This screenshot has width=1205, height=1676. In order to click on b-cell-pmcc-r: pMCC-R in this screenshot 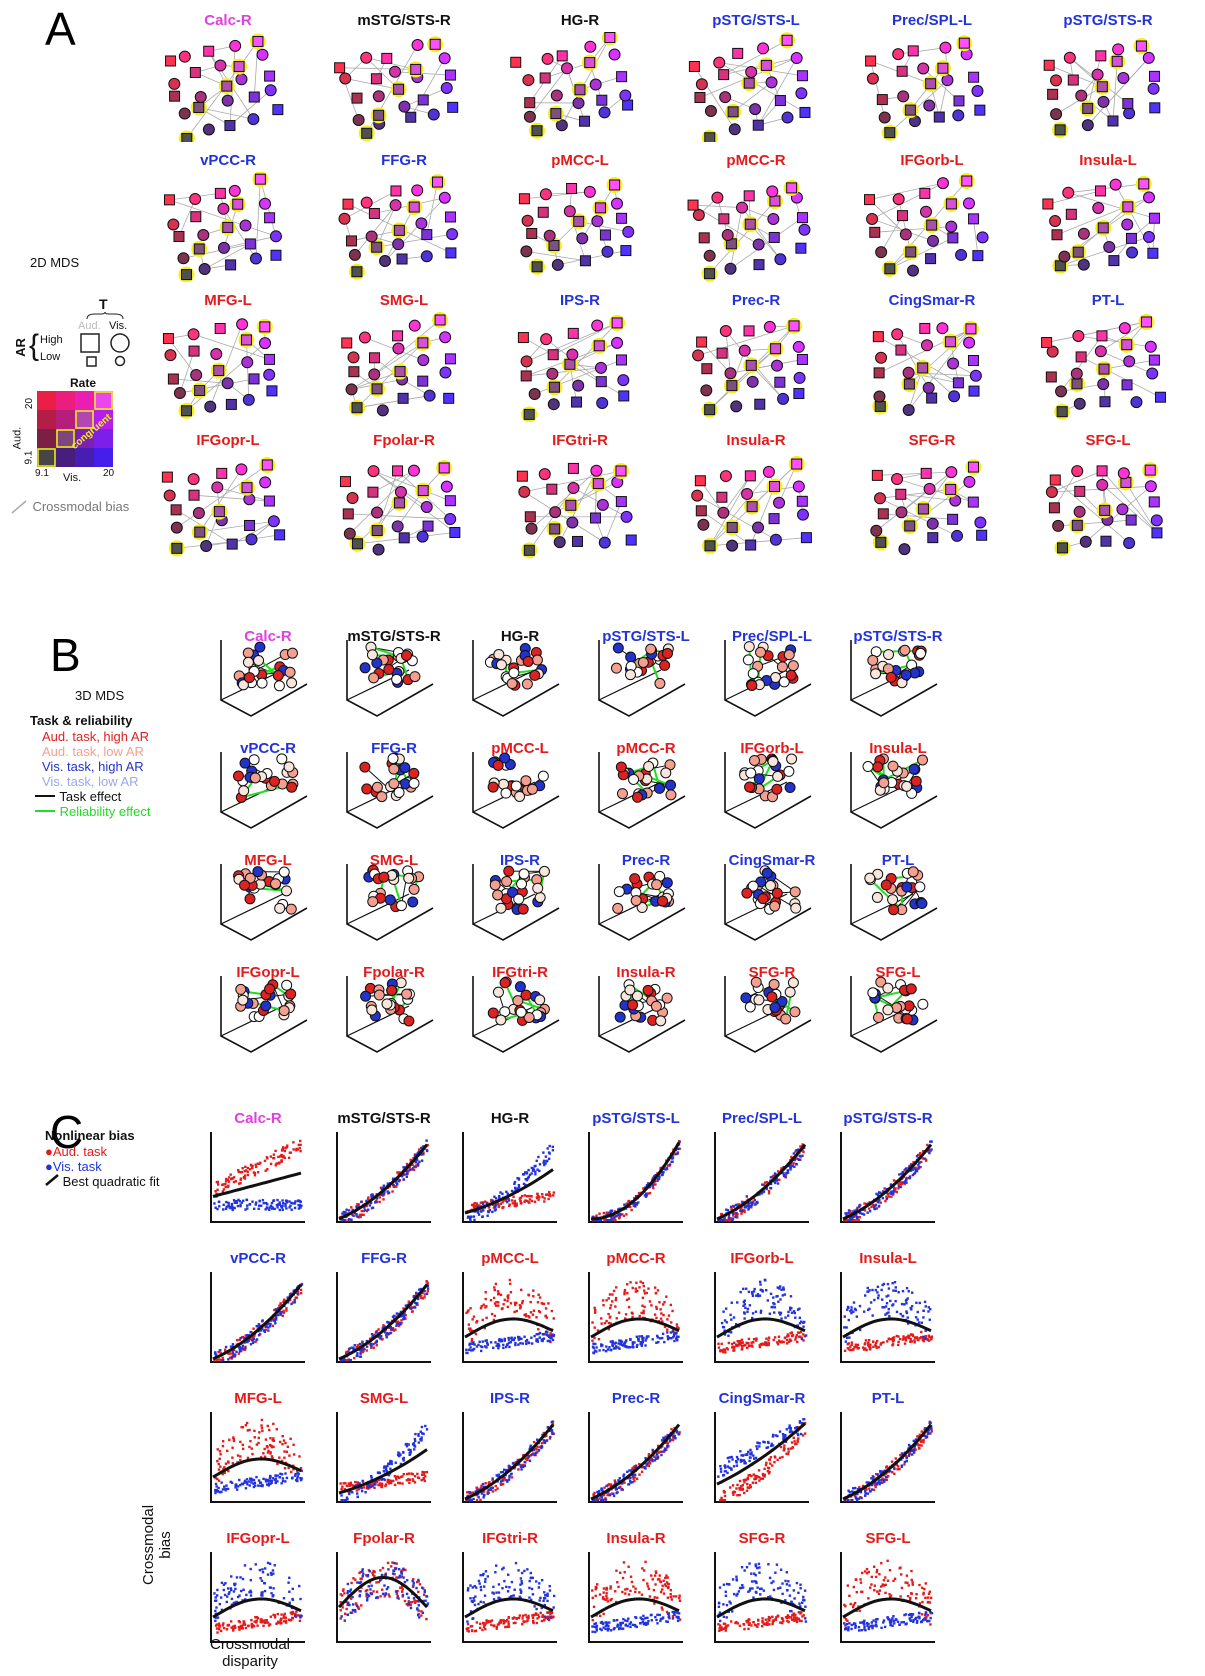, I will do `click(646, 796)`.